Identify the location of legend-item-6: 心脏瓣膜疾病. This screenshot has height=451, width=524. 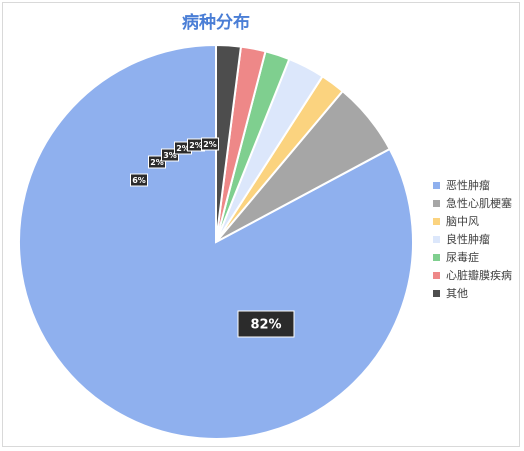
(472, 275).